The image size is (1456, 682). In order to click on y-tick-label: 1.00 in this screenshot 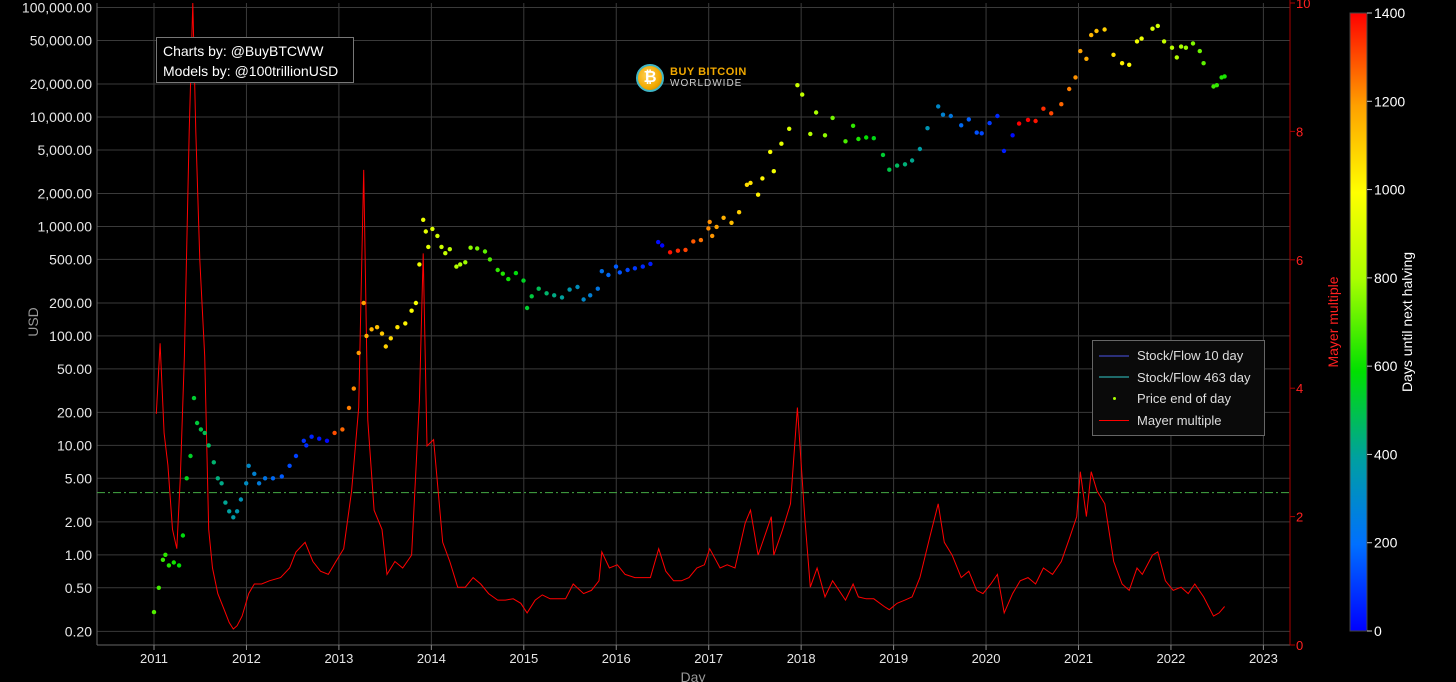, I will do `click(78, 555)`.